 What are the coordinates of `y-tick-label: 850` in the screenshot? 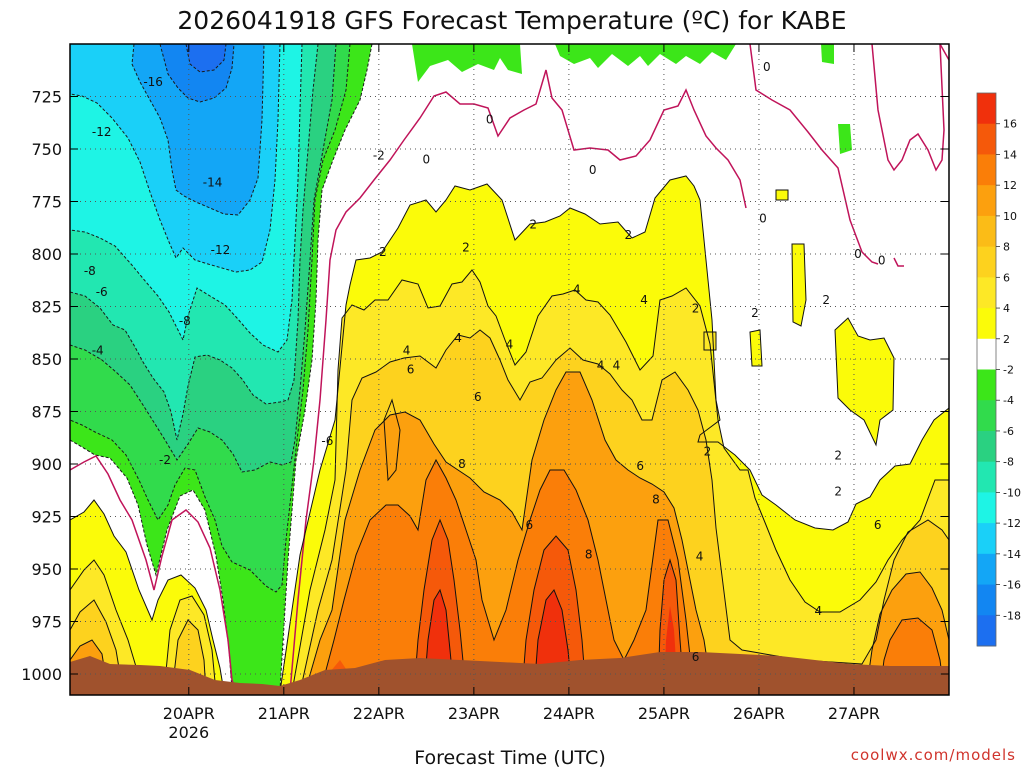 It's located at (46, 359).